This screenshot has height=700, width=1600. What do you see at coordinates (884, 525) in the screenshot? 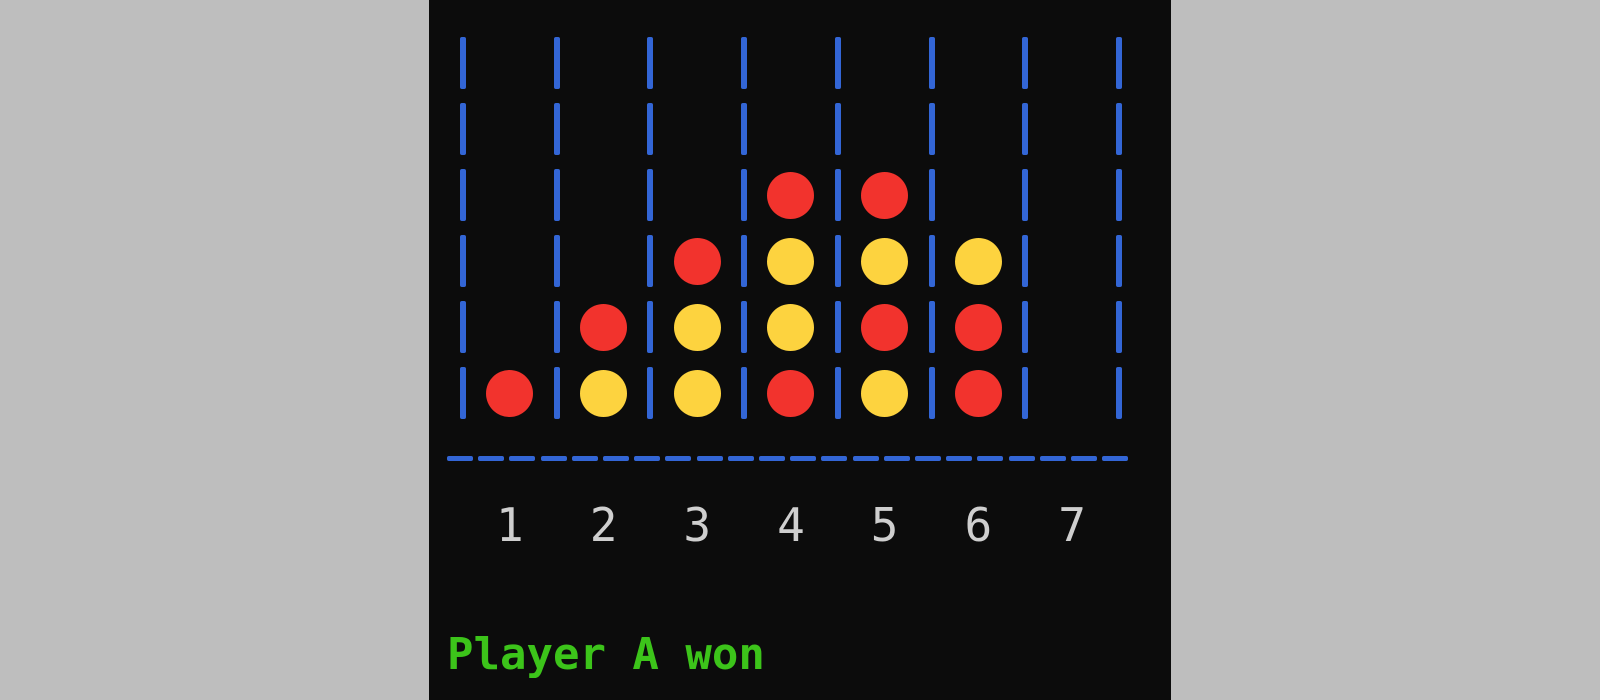
I see `column-label: 5` at bounding box center [884, 525].